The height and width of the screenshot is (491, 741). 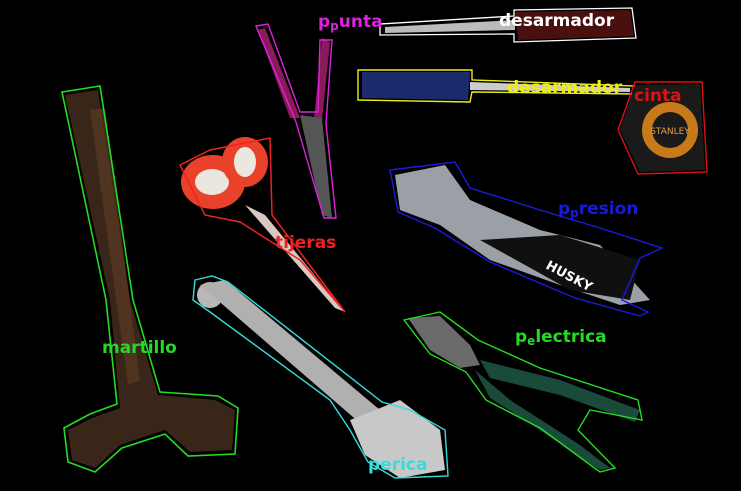 I want to click on label-desarmador-2: desarmador, so click(x=565, y=88).